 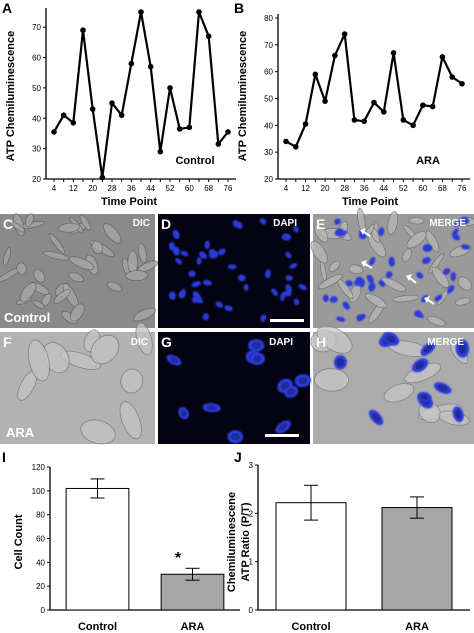 What do you see at coordinates (417, 627) in the screenshot?
I see `x-category-label: ARA` at bounding box center [417, 627].